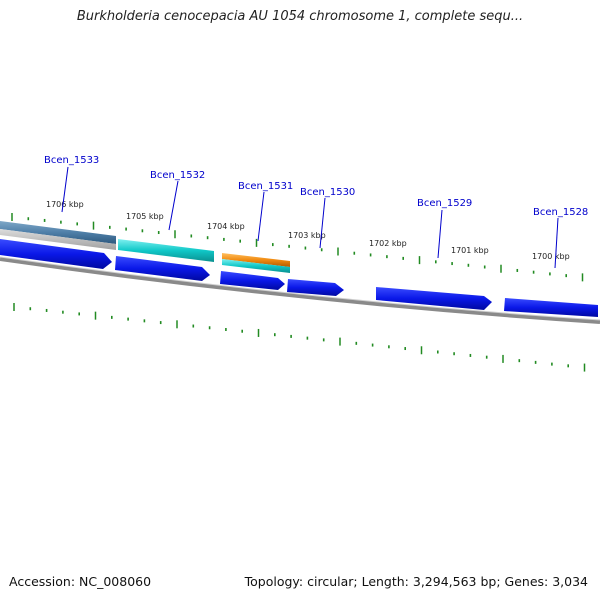 This screenshot has height=600, width=600. What do you see at coordinates (166, 250) in the screenshot?
I see `feature-cyan` at bounding box center [166, 250].